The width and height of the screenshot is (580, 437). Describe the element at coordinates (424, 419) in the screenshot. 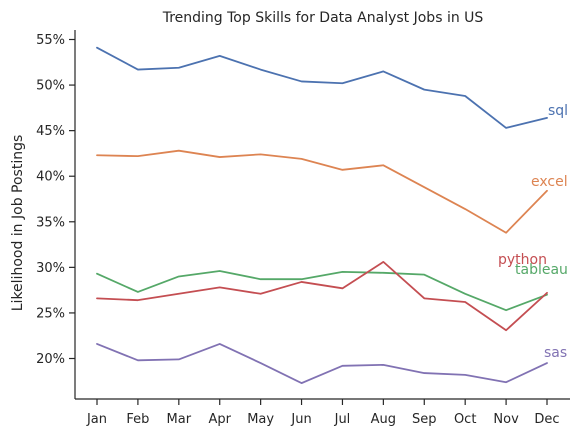

I see `x-tick-label: Sep` at that location.